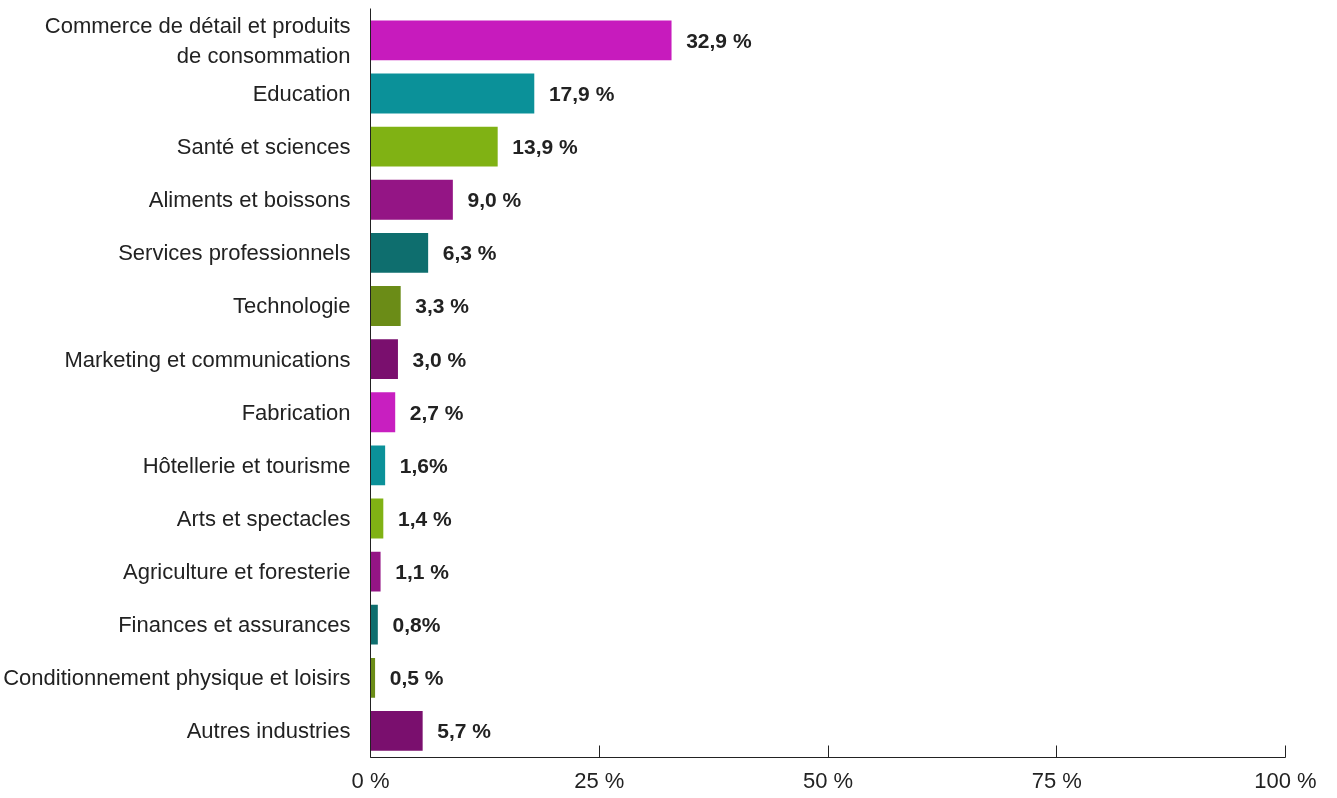  What do you see at coordinates (301, 93) in the screenshot?
I see `y-tick-label: Education` at bounding box center [301, 93].